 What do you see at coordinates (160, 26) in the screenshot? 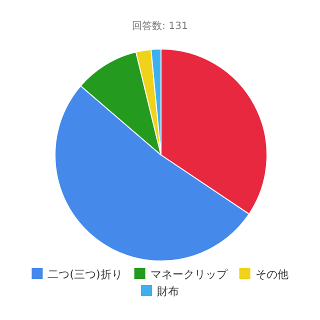
I see `chart-title: 回答数: 131` at bounding box center [160, 26].